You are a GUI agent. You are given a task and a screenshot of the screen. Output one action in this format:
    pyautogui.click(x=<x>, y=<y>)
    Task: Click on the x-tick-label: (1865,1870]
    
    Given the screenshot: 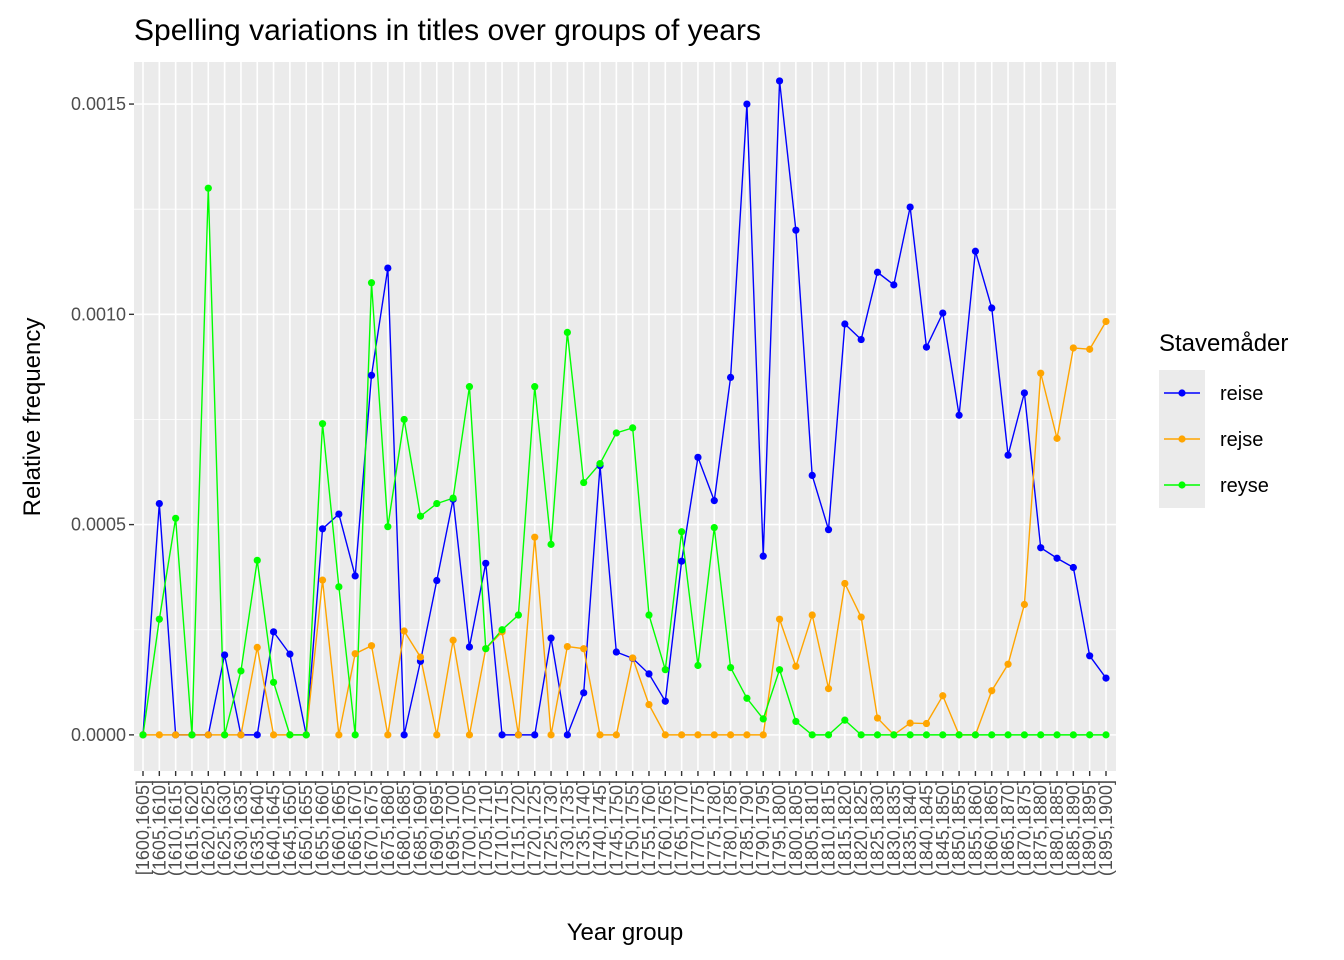 What is the action you would take?
    pyautogui.click(x=1008, y=828)
    